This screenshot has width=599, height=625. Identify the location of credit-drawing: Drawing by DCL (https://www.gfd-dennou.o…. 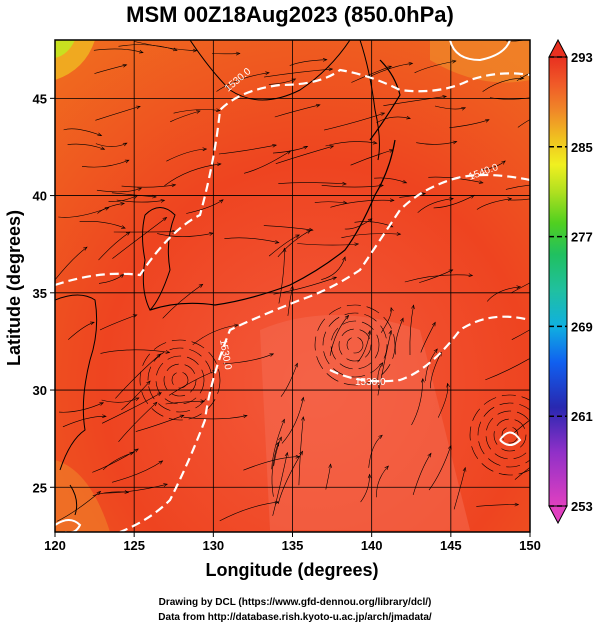
(295, 602).